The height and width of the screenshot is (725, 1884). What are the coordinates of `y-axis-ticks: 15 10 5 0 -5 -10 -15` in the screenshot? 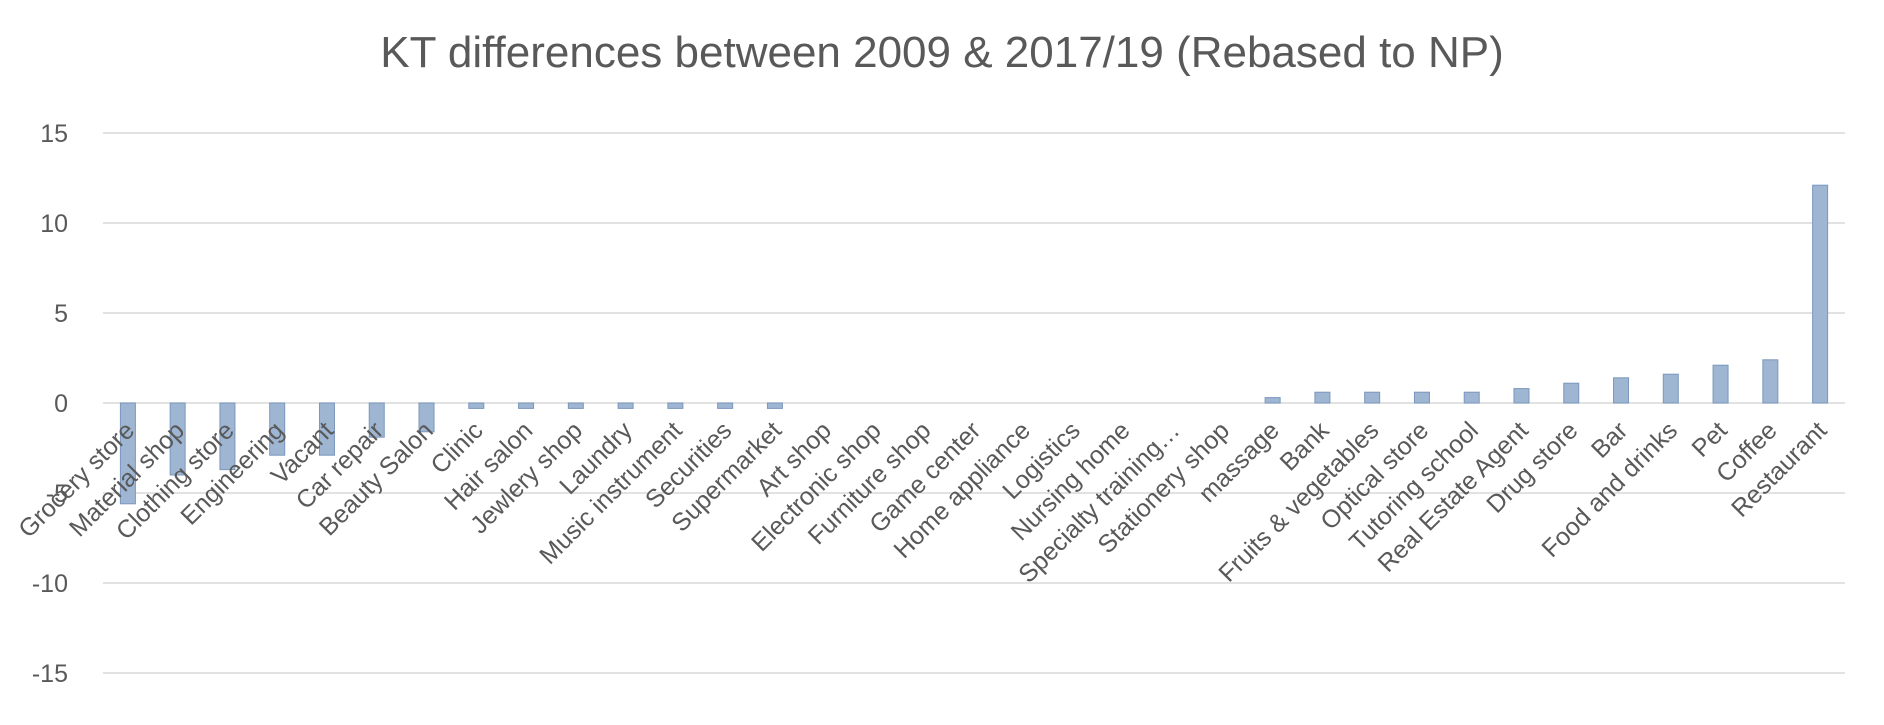 It's located at (50, 404).